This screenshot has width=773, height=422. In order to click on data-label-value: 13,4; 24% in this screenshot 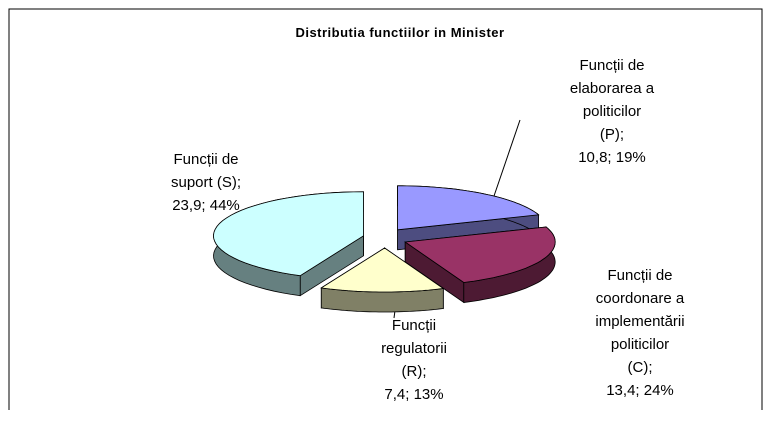, I will do `click(640, 390)`.